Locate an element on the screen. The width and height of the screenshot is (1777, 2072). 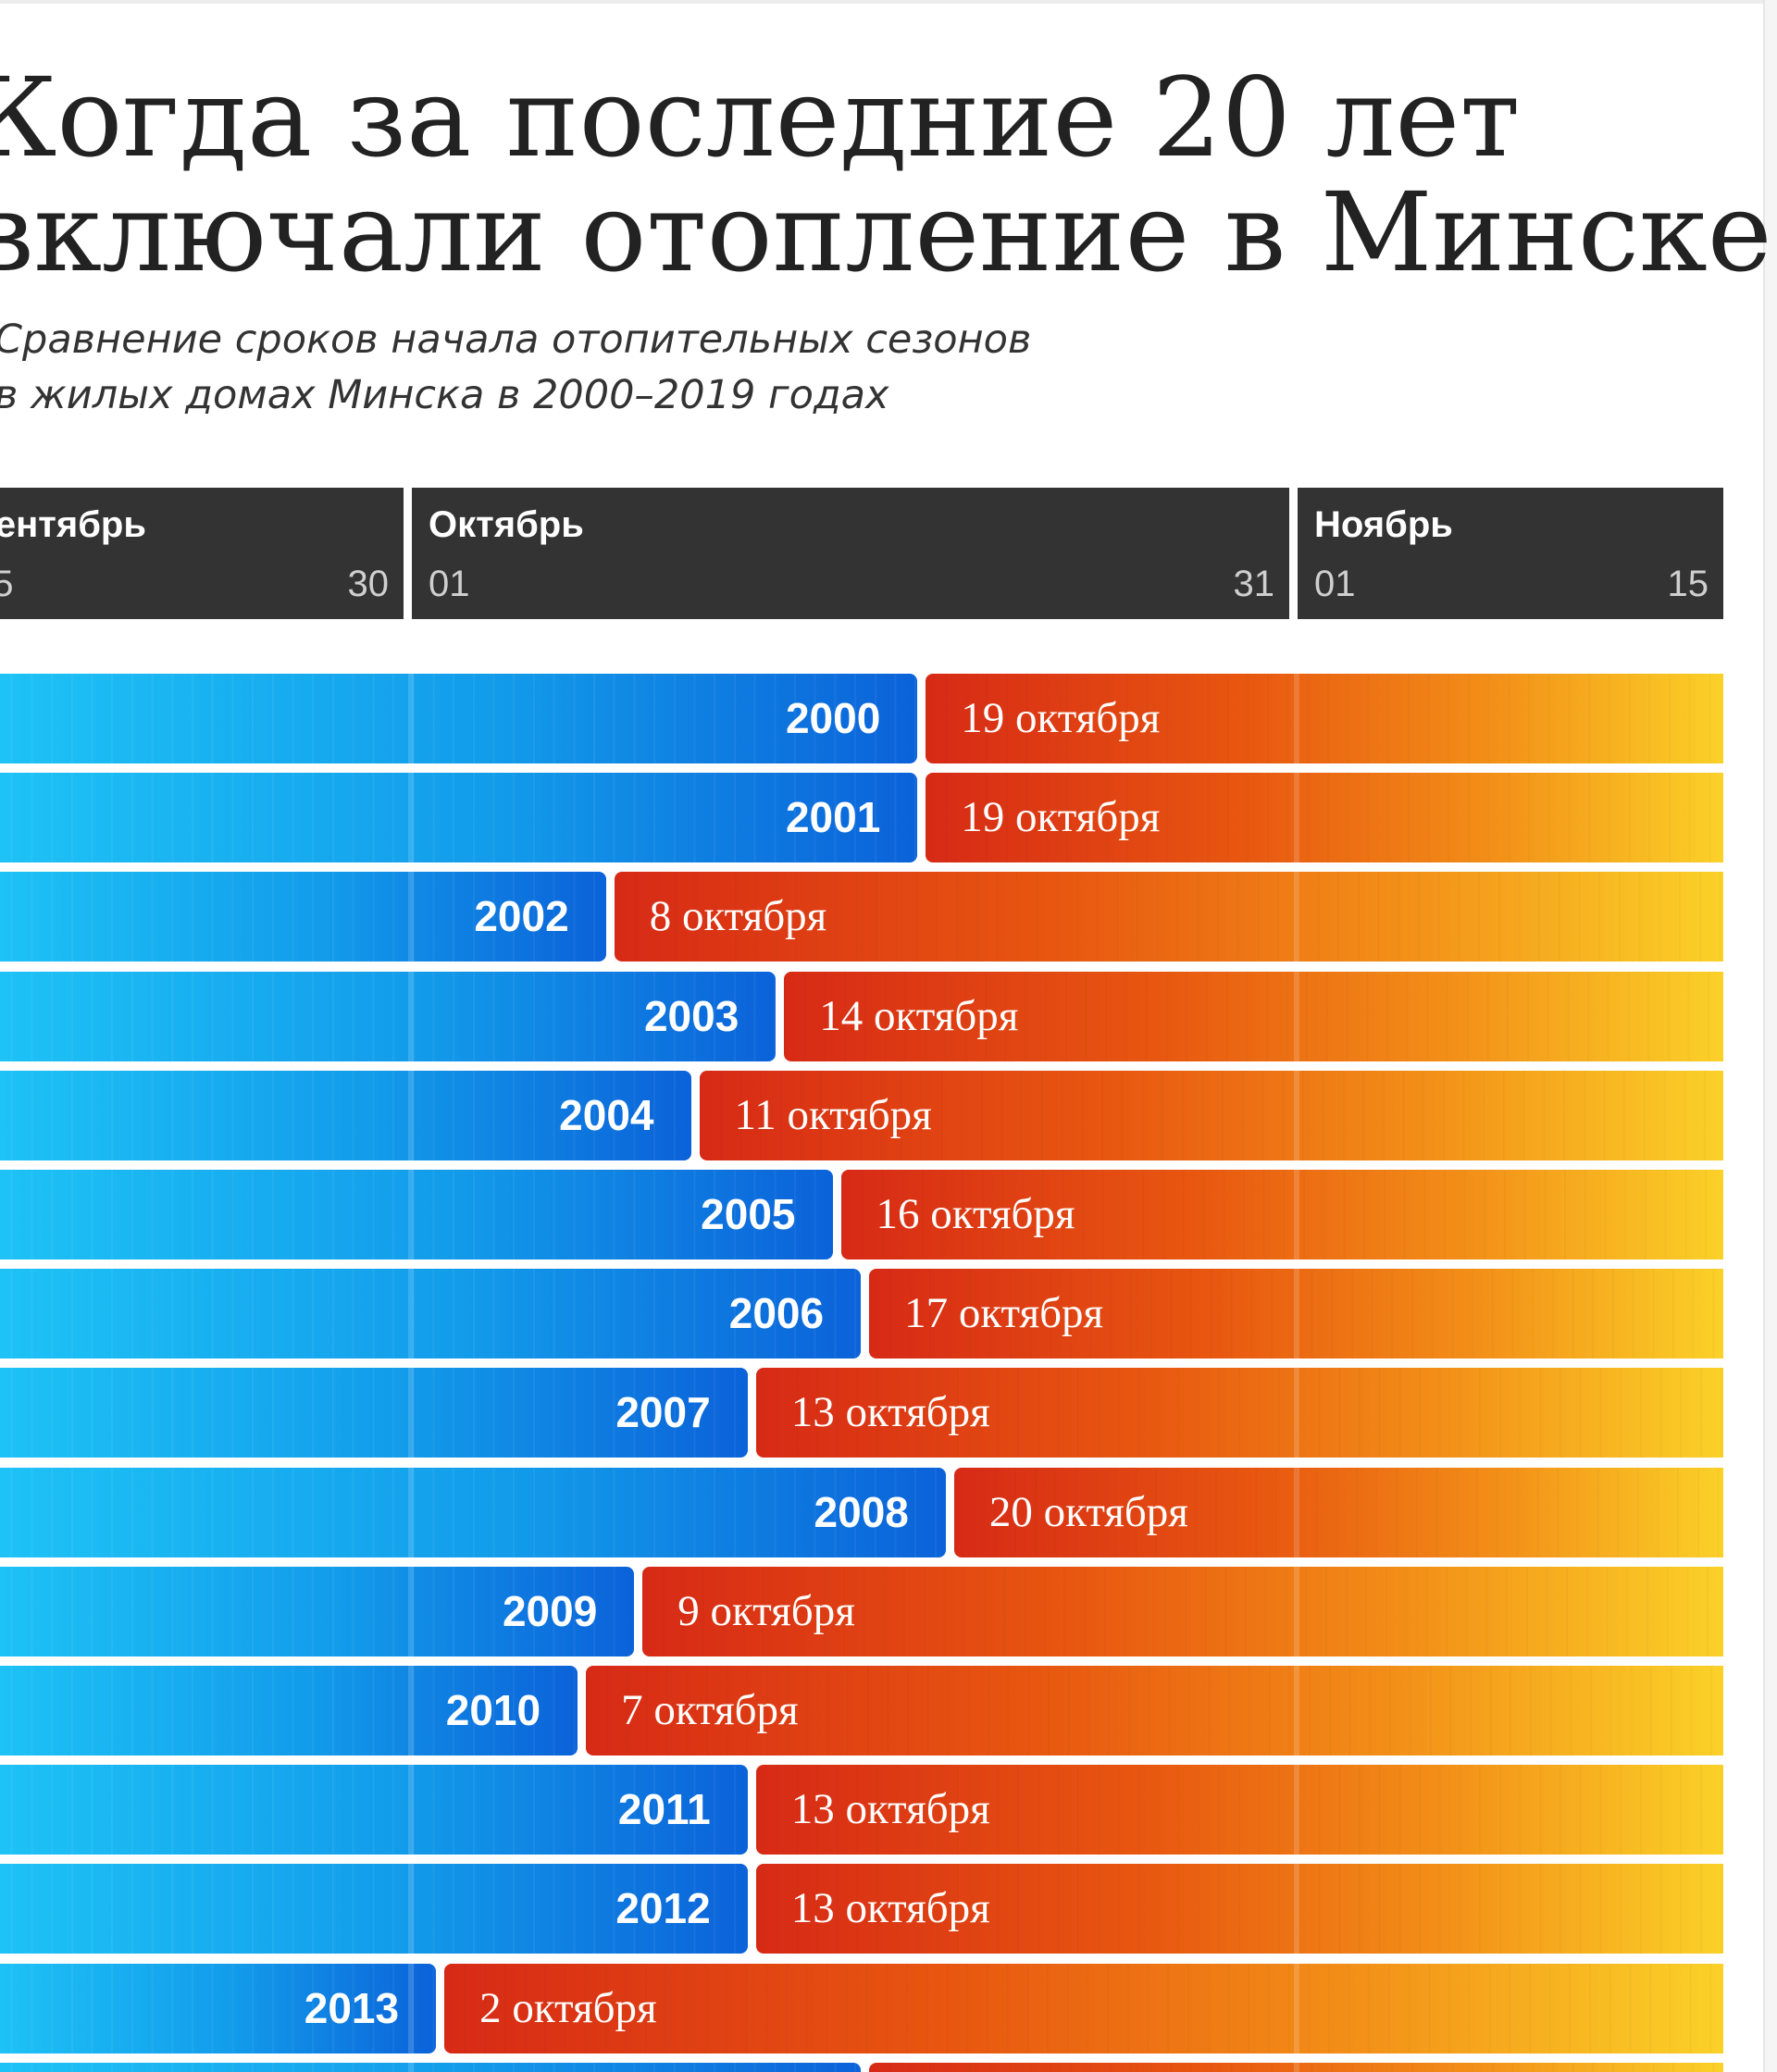
month-end-day: 15 is located at coordinates (1688, 584).